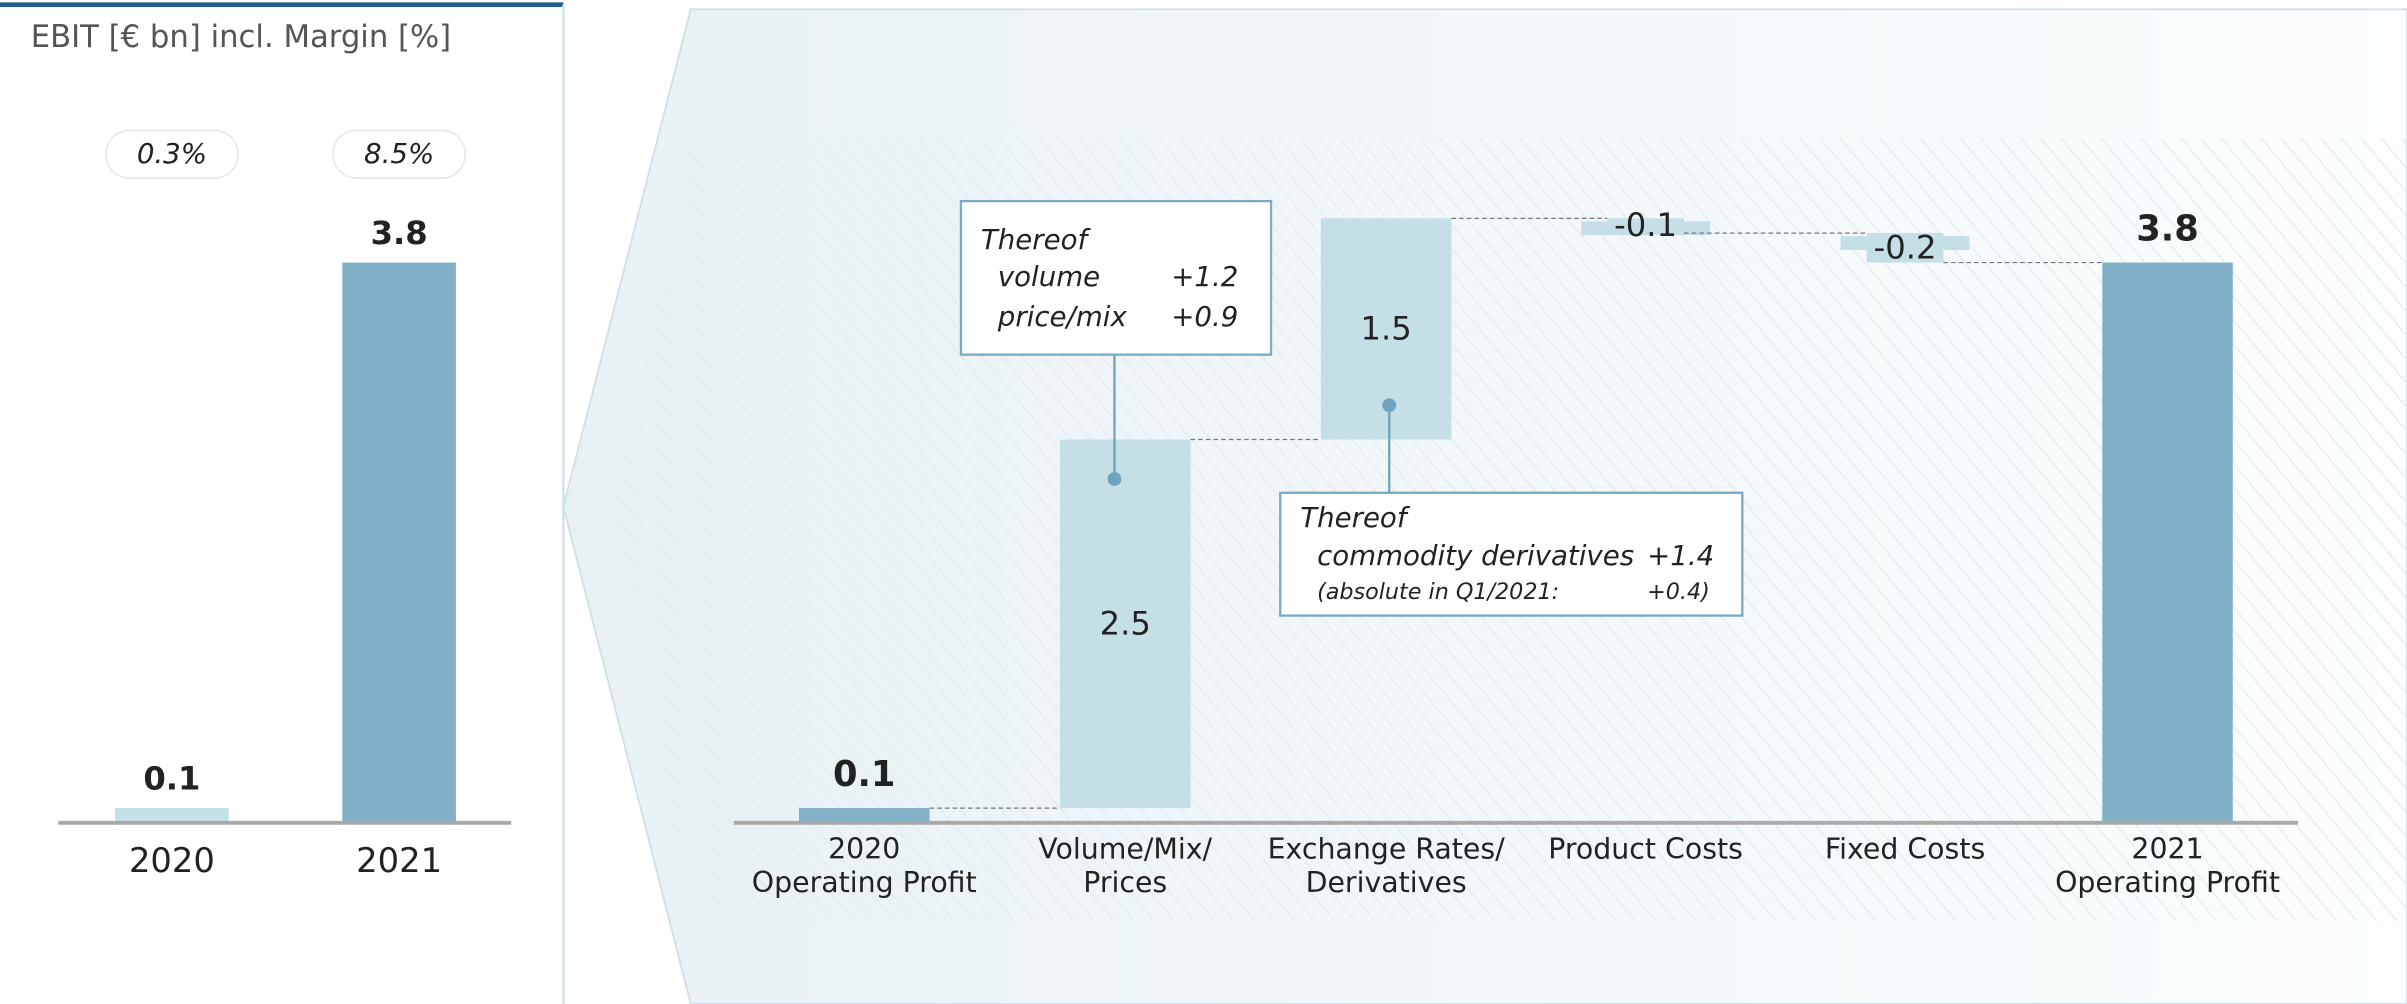 The height and width of the screenshot is (1004, 2407). Describe the element at coordinates (1125, 848) in the screenshot. I see `x-tick-label: Volume/Mix/` at that location.